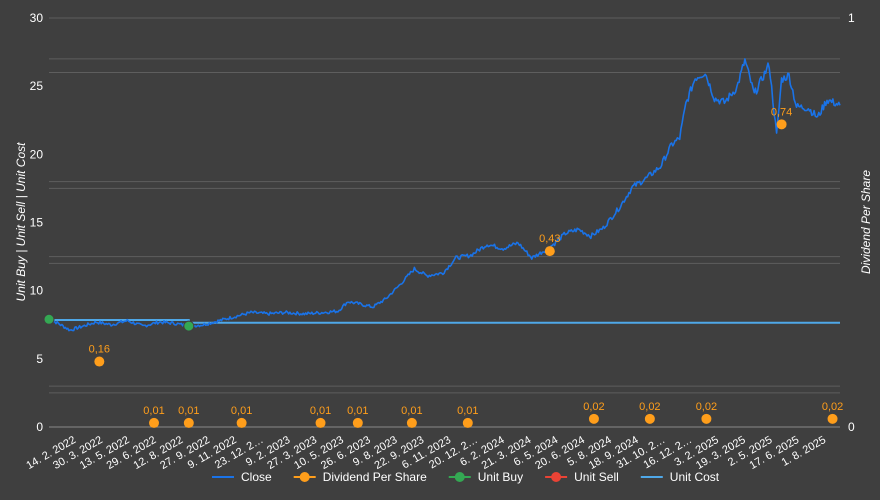 Image resolution: width=880 pixels, height=500 pixels. I want to click on legend-item: Dividend Per Share, so click(360, 477).